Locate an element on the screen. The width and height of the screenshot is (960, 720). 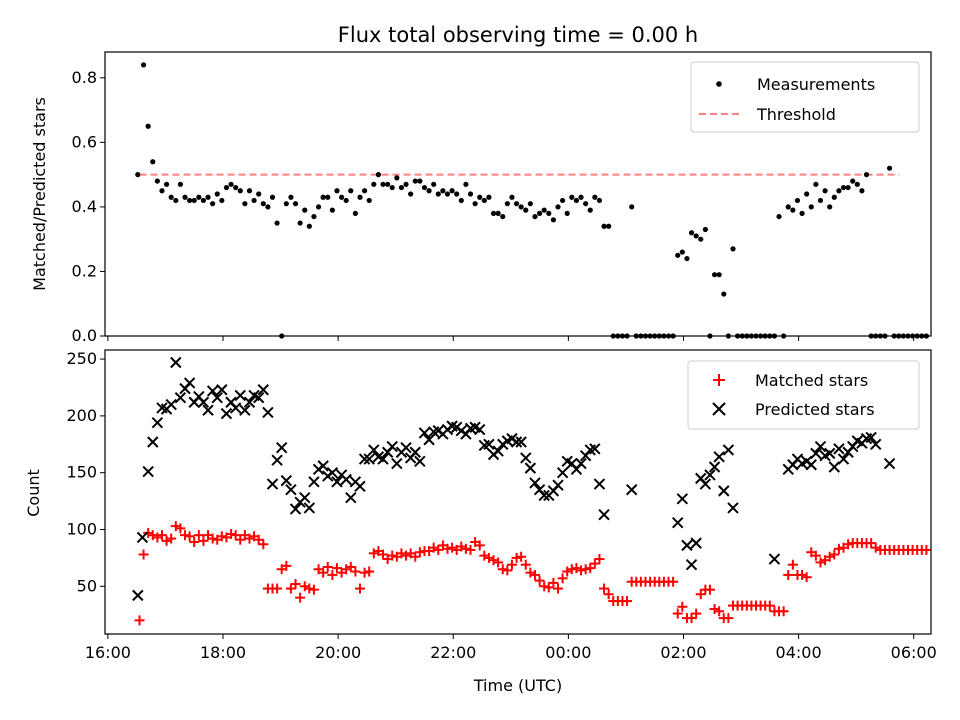
bottom-x-tick-label: 04:00 is located at coordinates (799, 652).